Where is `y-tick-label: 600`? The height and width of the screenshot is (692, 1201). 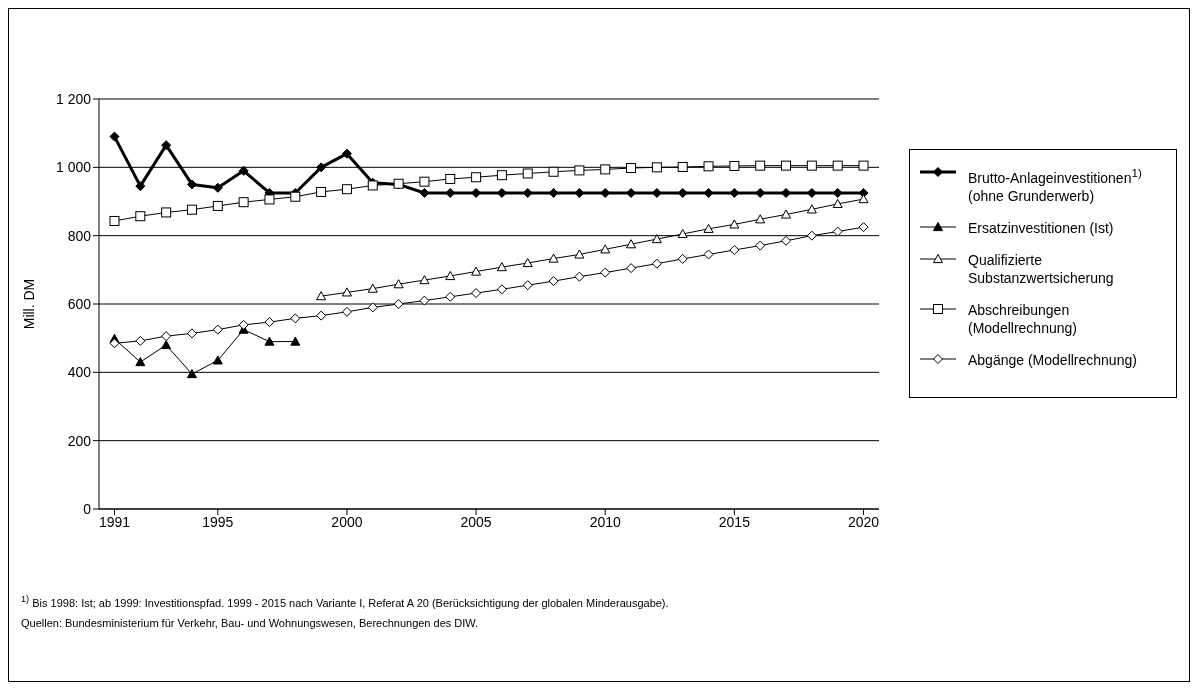
y-tick-label: 600 is located at coordinates (79, 303).